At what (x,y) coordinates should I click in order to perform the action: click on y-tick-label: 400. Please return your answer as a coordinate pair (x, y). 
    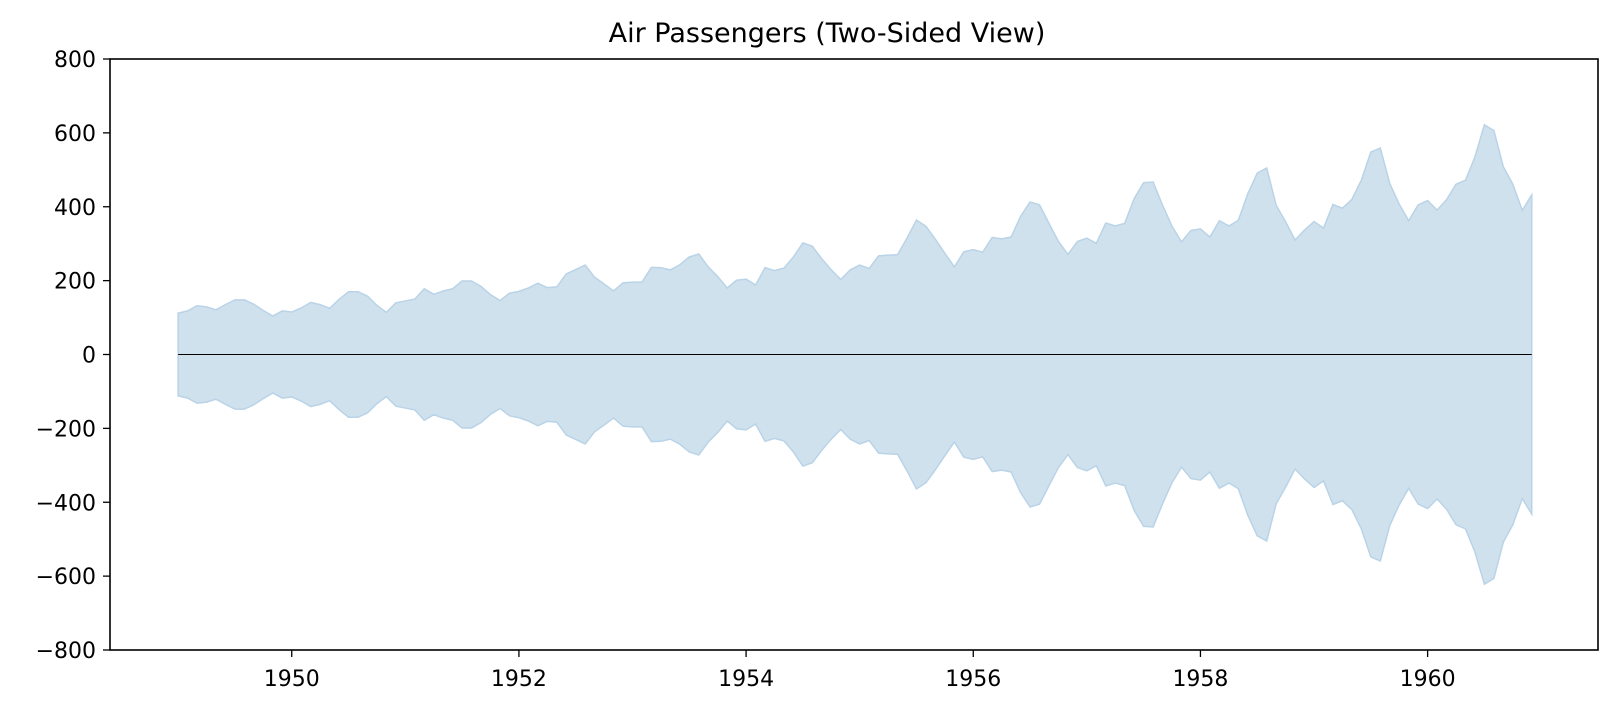
    Looking at the image, I should click on (75, 208).